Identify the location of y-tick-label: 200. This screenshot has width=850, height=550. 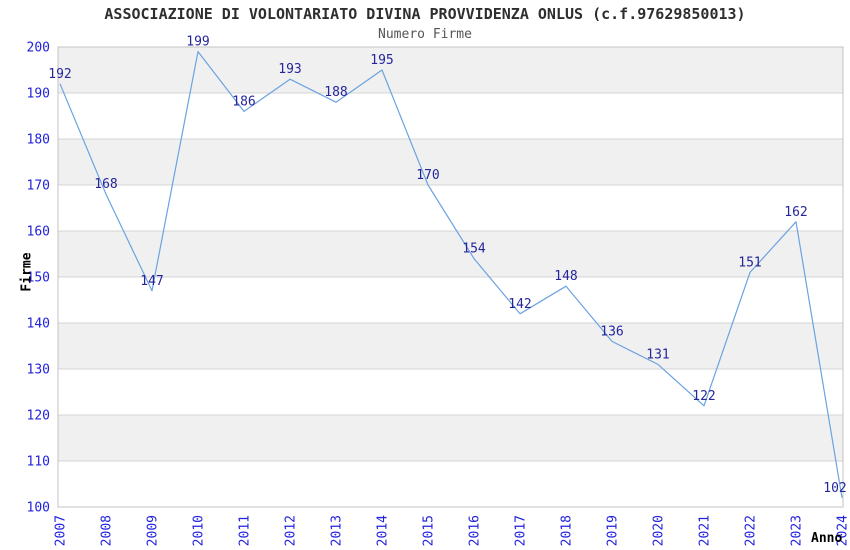
(38, 48).